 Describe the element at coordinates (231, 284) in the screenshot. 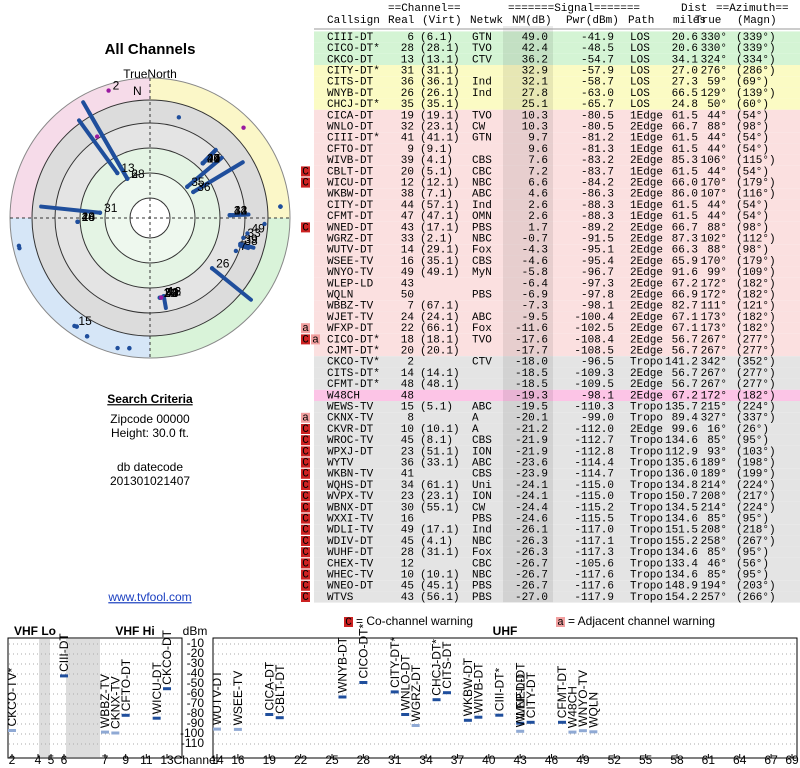

I see `radar-signal` at that location.